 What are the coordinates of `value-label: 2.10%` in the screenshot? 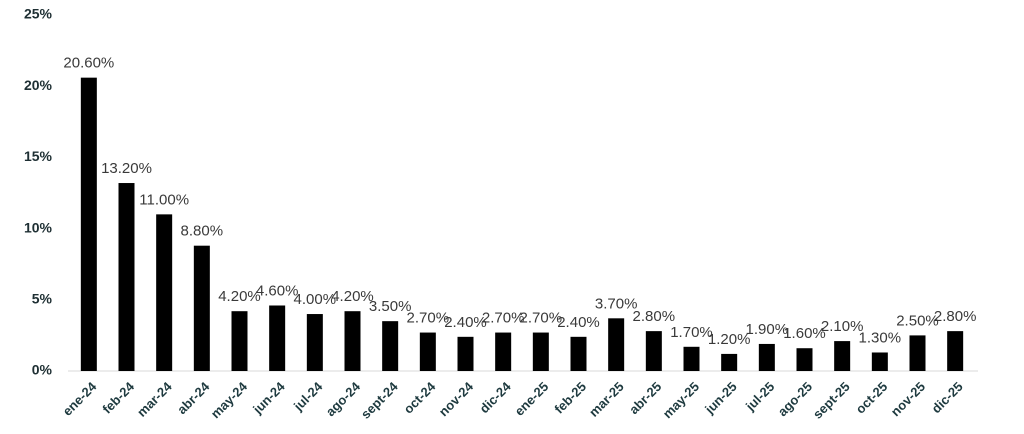 It's located at (842, 326).